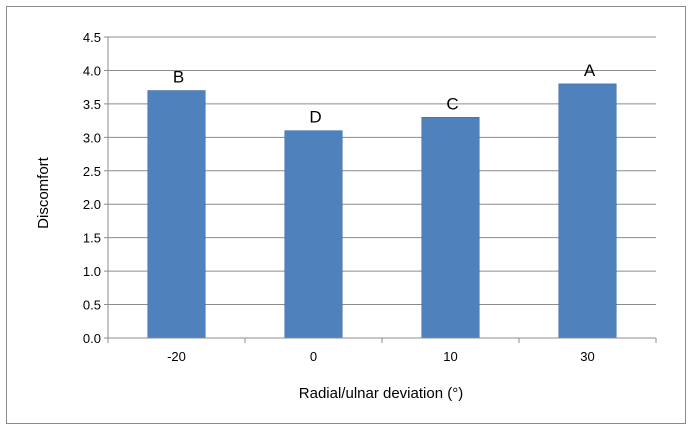 The height and width of the screenshot is (431, 694). I want to click on data-label-0: D, so click(315, 117).